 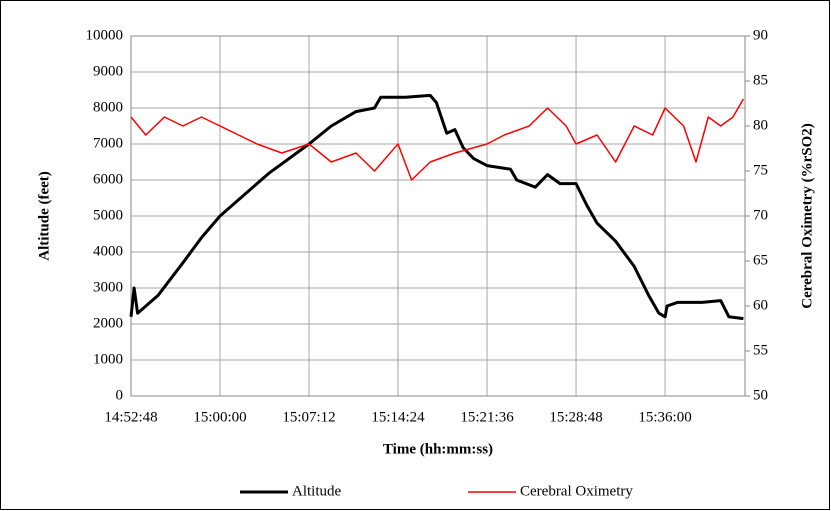 What do you see at coordinates (760, 215) in the screenshot?
I see `y2-tick-label: 70` at bounding box center [760, 215].